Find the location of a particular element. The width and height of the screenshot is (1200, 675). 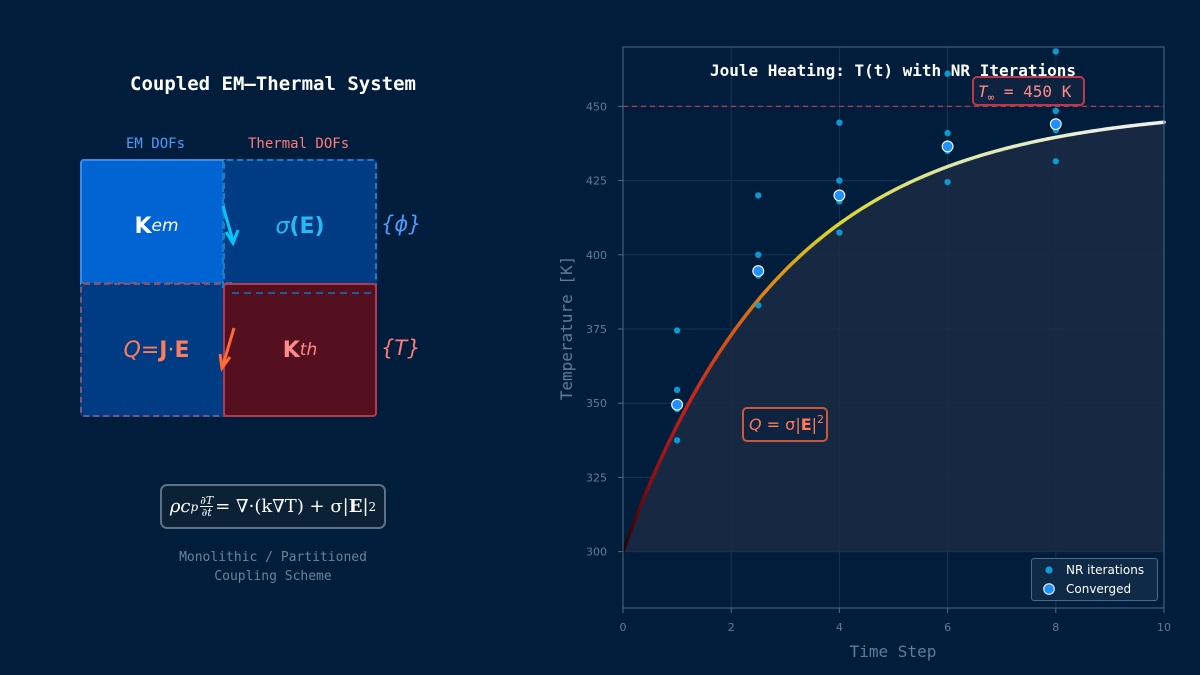

k-em-main: K is located at coordinates (143, 226).